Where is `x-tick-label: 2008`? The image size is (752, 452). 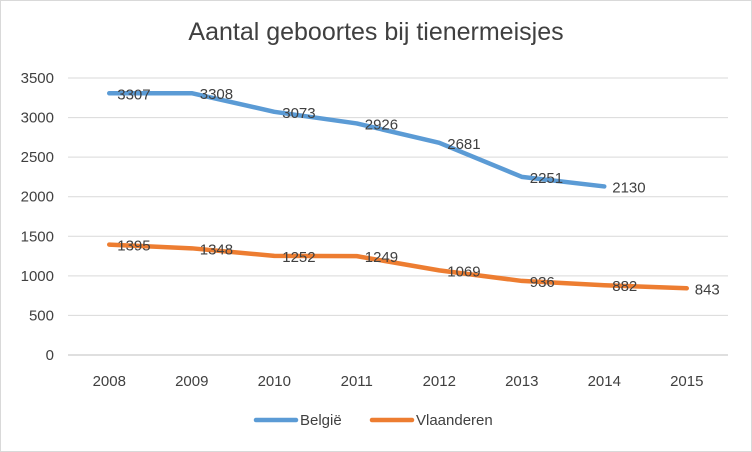 x-tick-label: 2008 is located at coordinates (109, 381).